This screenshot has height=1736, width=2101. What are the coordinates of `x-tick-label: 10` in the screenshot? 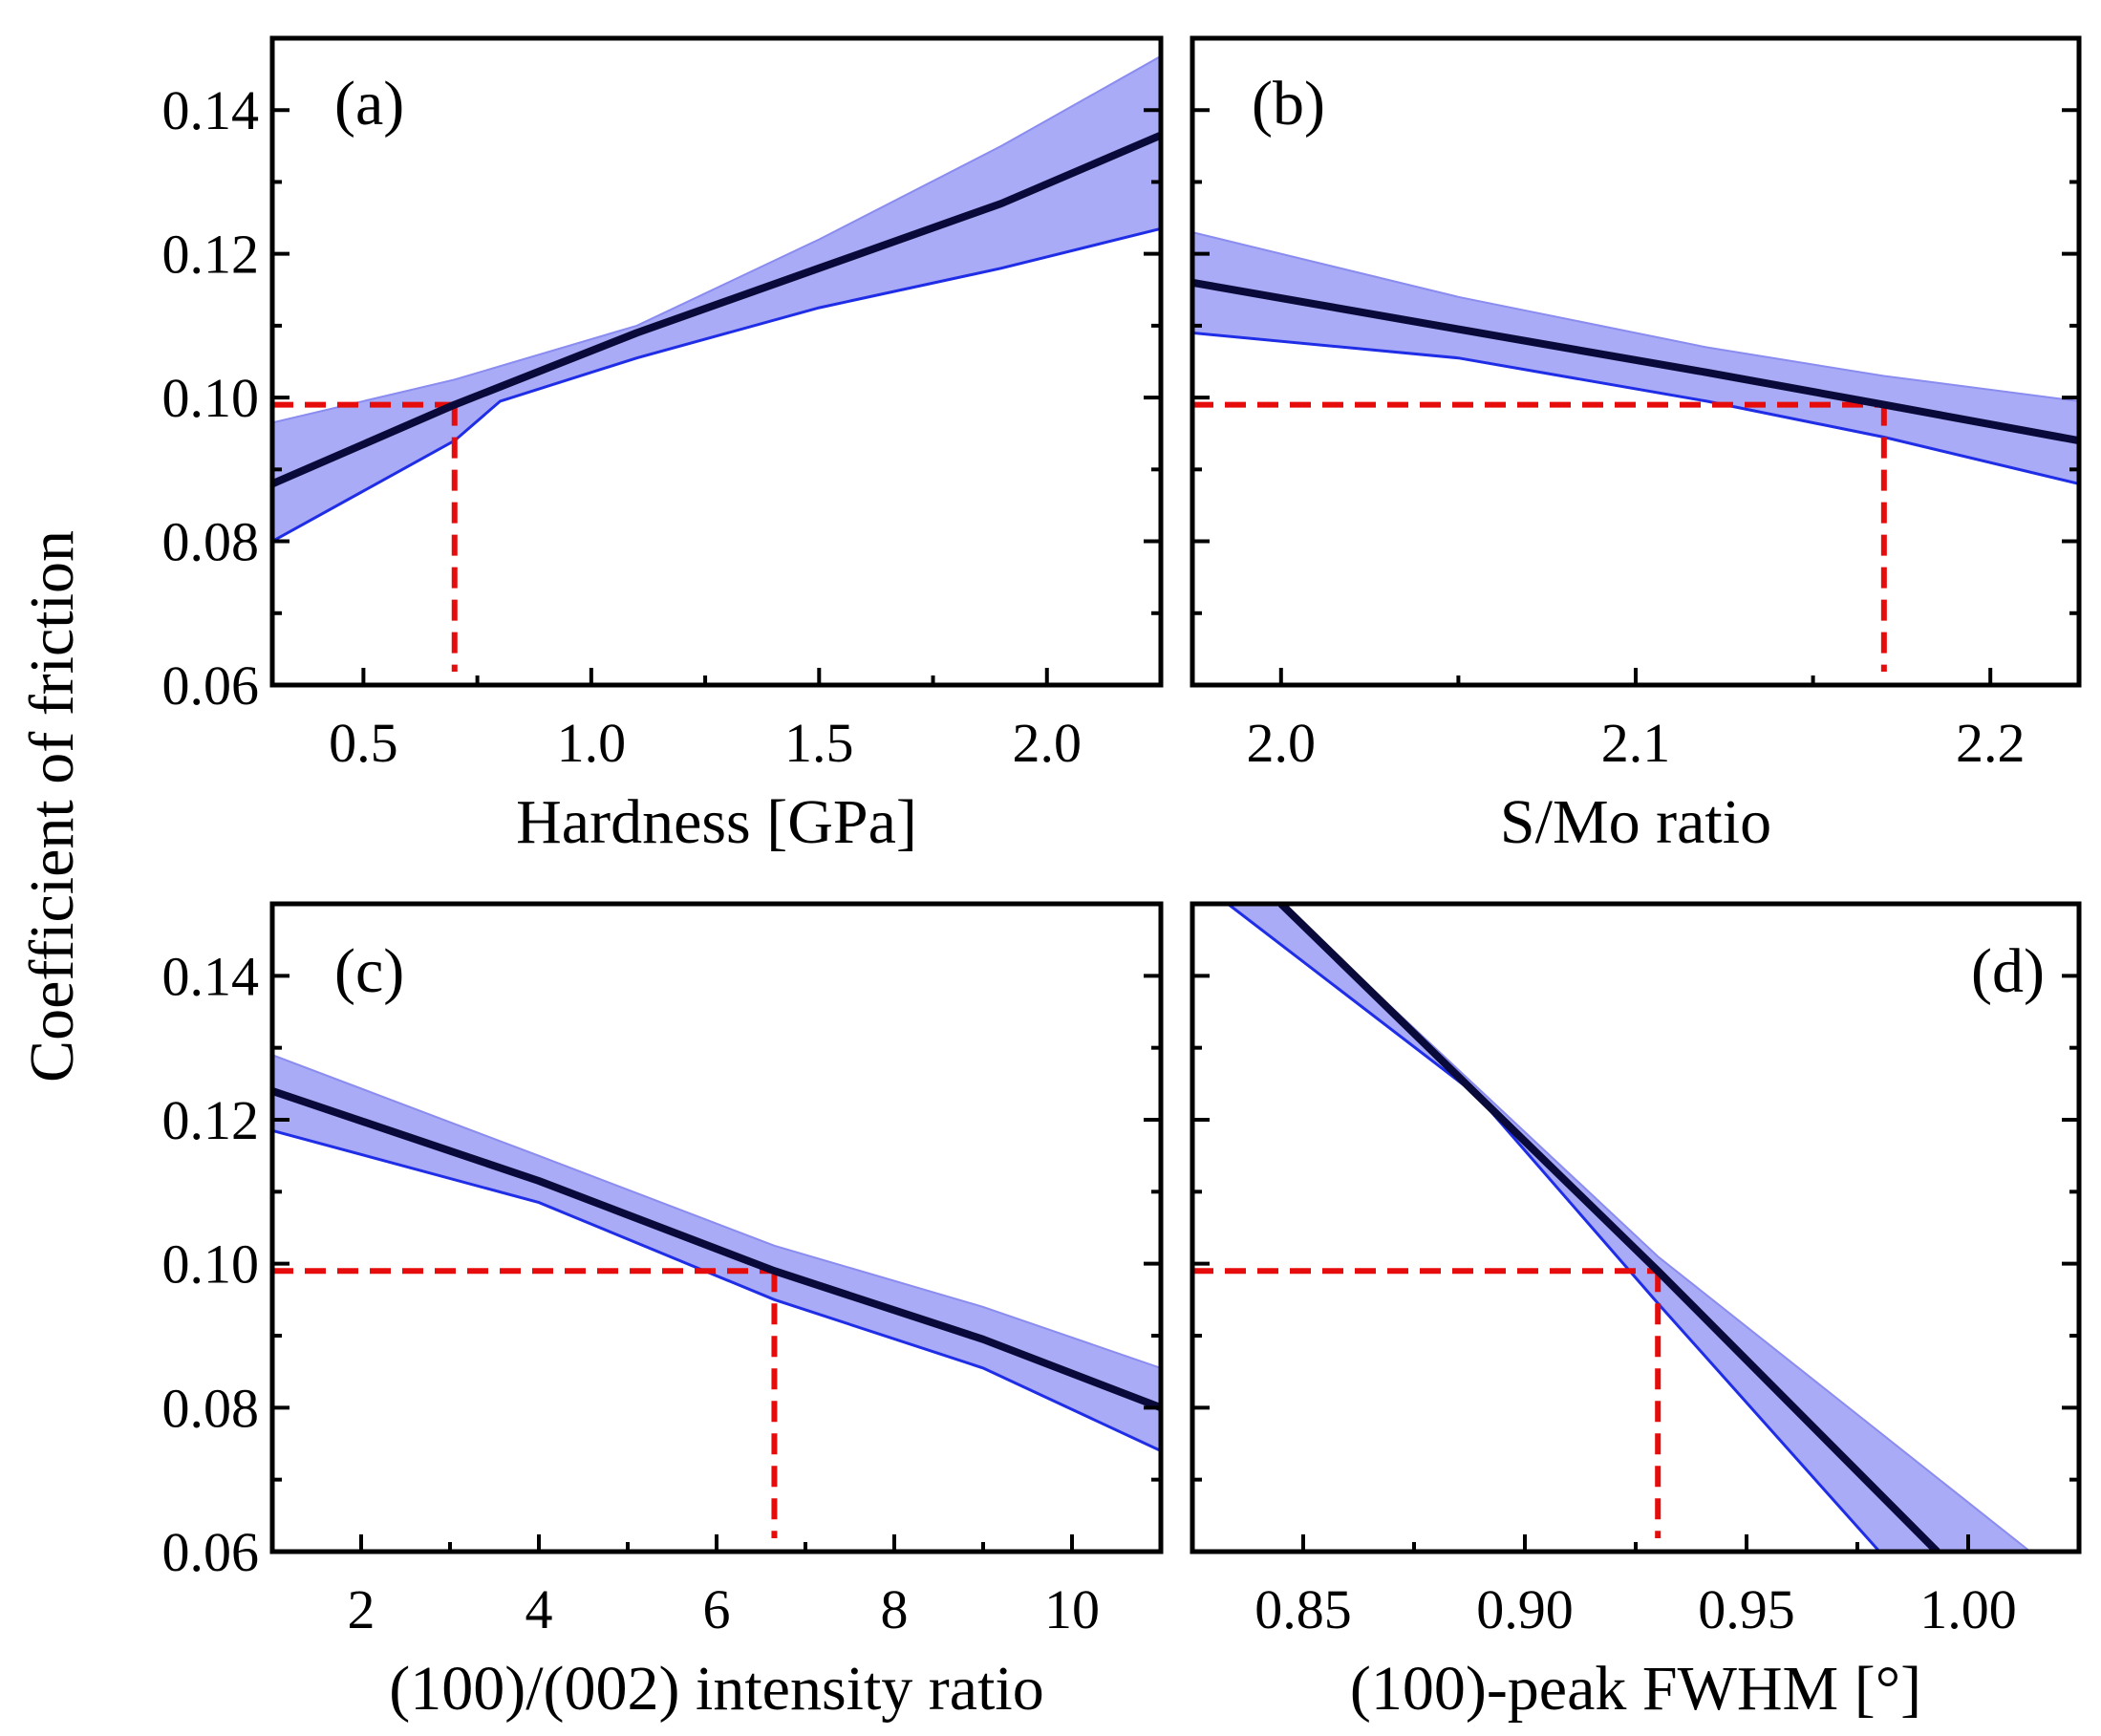 It's located at (1072, 1609).